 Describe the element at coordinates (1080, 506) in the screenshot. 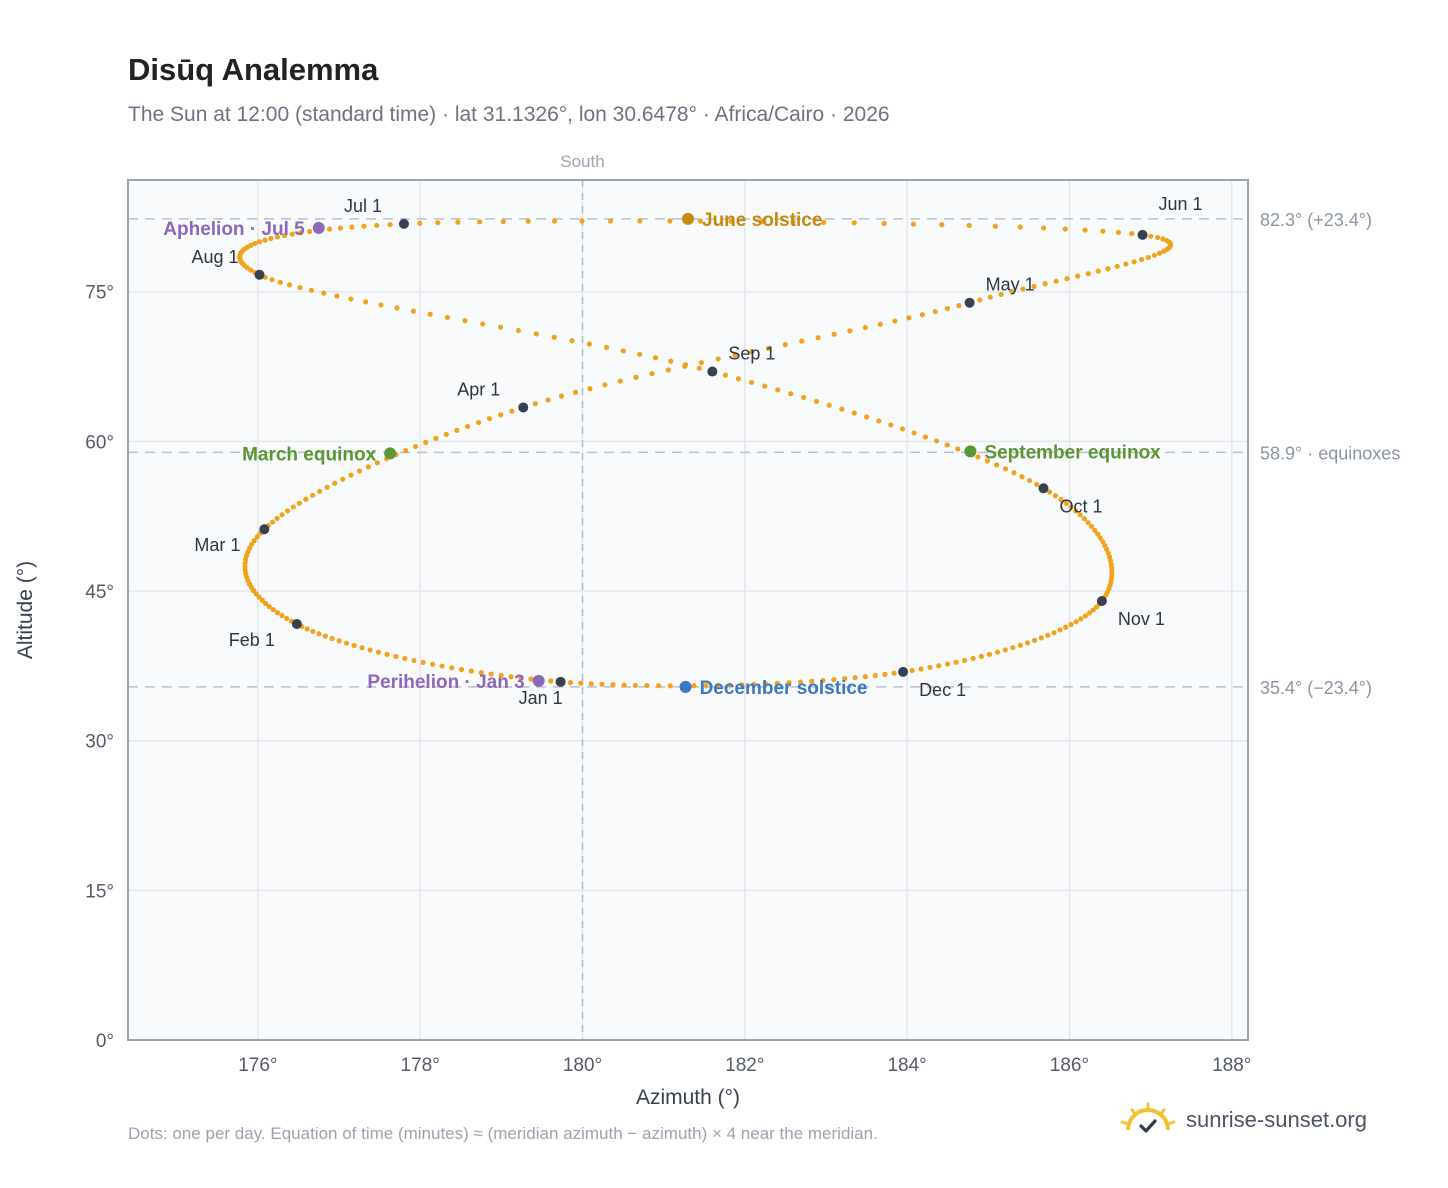

I see `month-label: Oct 1` at that location.